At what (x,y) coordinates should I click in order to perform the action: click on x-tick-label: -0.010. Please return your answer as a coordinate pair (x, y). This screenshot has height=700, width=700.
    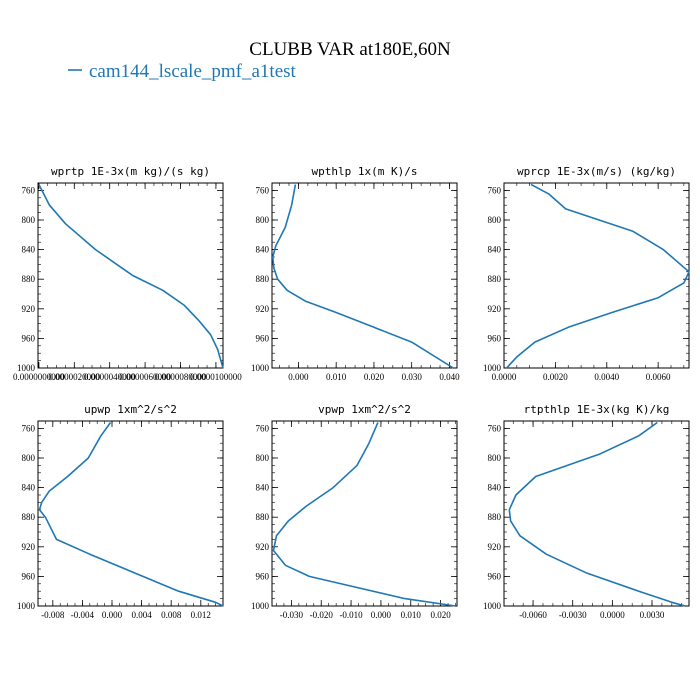
    Looking at the image, I should click on (351, 615).